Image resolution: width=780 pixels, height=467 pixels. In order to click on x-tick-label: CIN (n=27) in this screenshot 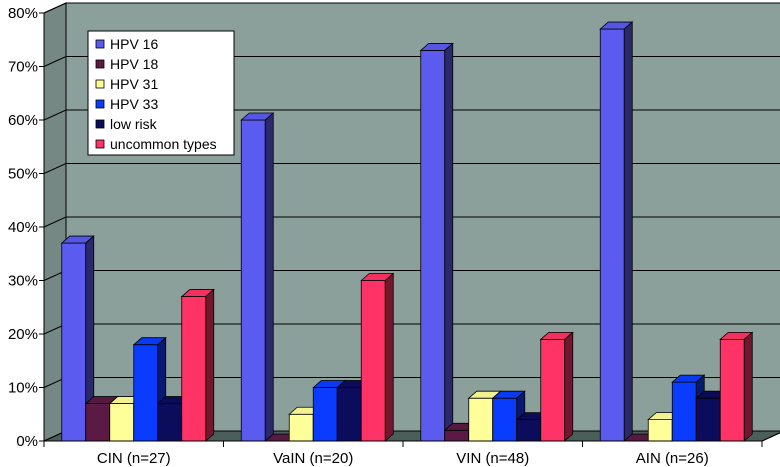, I will do `click(134, 458)`.